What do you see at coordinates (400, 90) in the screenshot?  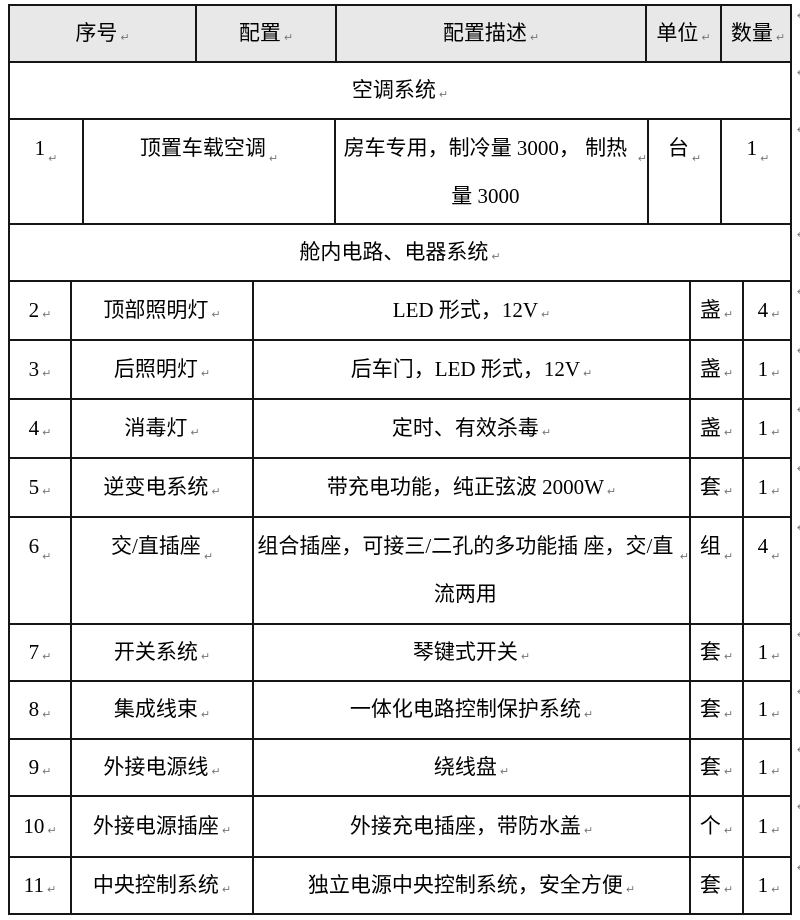 I see `section-label: 空调系统` at bounding box center [400, 90].